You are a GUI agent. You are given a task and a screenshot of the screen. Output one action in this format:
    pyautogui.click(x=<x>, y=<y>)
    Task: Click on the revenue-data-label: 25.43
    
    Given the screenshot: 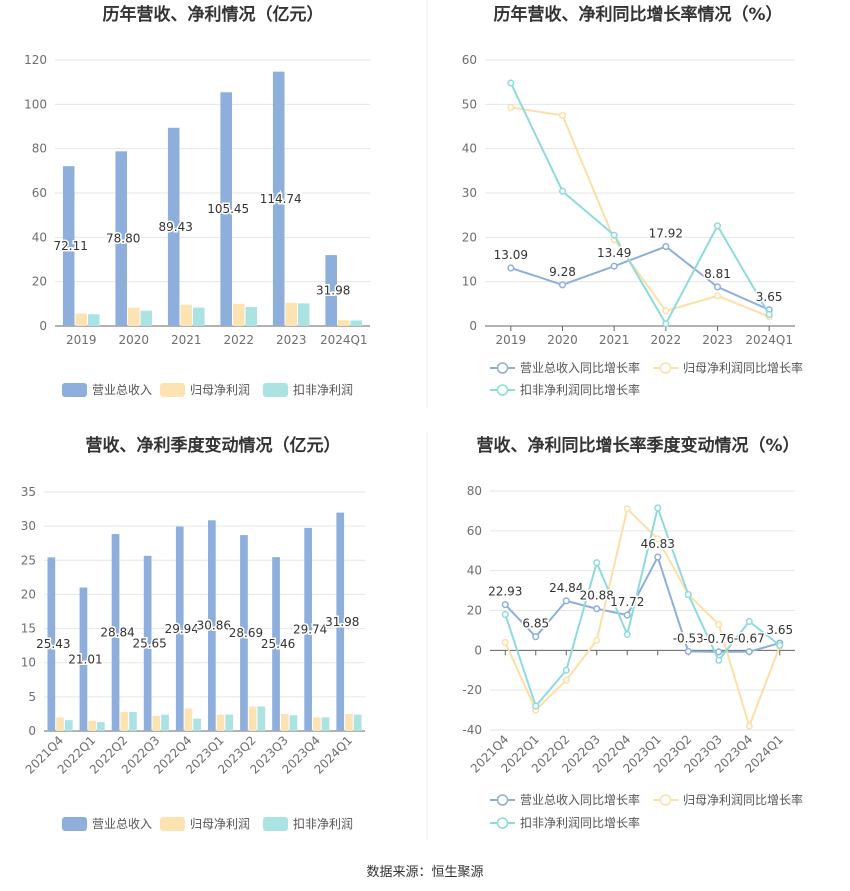 What is the action you would take?
    pyautogui.click(x=53, y=644)
    